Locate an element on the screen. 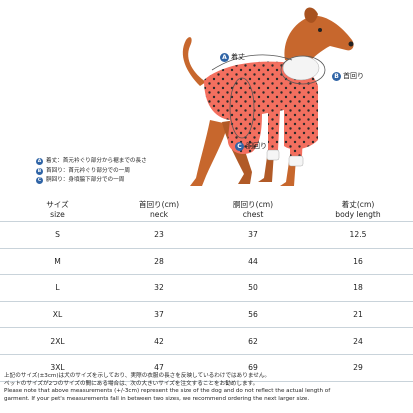 The height and width of the screenshot is (413, 413). table-row: L 32 50 18 is located at coordinates (206, 288).